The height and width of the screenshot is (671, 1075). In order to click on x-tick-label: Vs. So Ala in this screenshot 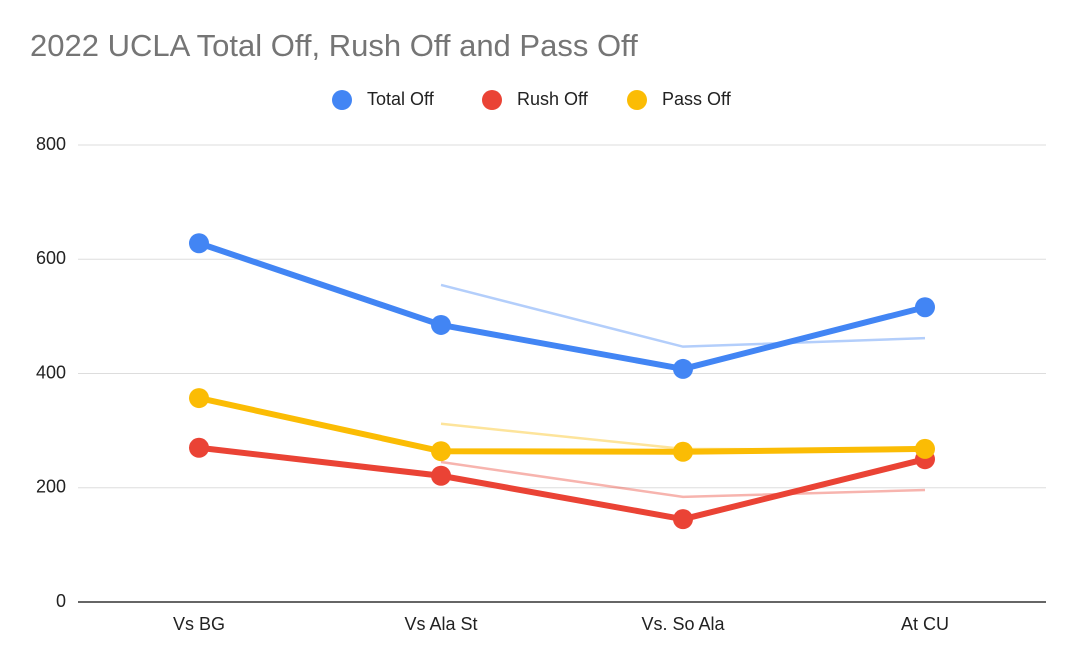, I will do `click(683, 624)`.